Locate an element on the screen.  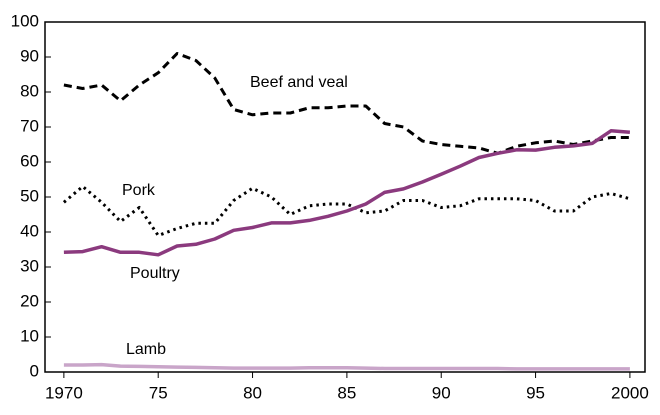
y-tick-label: 60 is located at coordinates (29, 160).